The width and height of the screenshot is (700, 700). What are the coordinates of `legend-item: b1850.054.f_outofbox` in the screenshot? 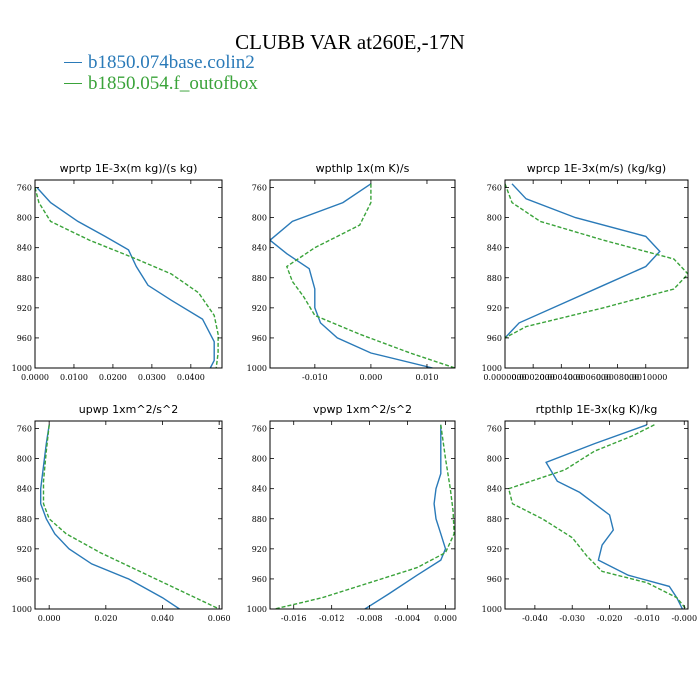 It's located at (161, 83).